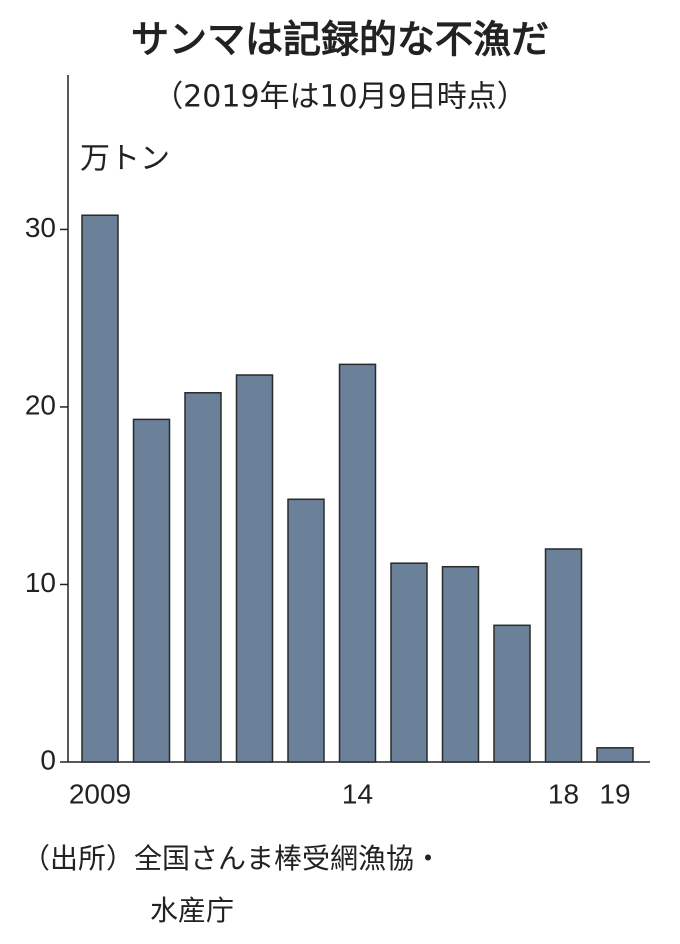 This screenshot has height=944, width=680. What do you see at coordinates (614, 793) in the screenshot?
I see `x-tick-label: 19` at bounding box center [614, 793].